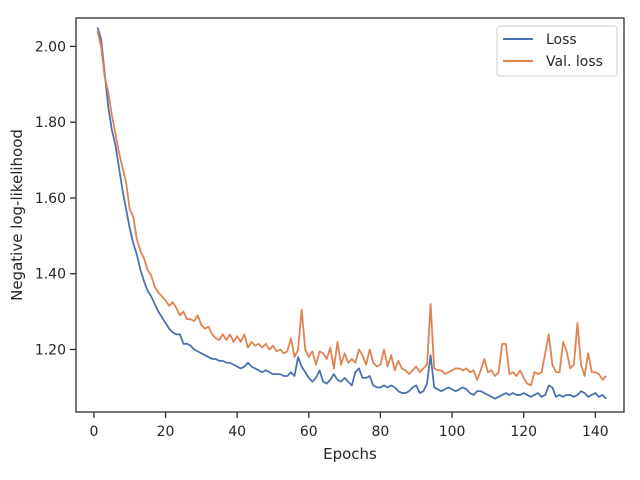 The width and height of the screenshot is (640, 480). Describe the element at coordinates (523, 432) in the screenshot. I see `x-tick-label: 120` at that location.